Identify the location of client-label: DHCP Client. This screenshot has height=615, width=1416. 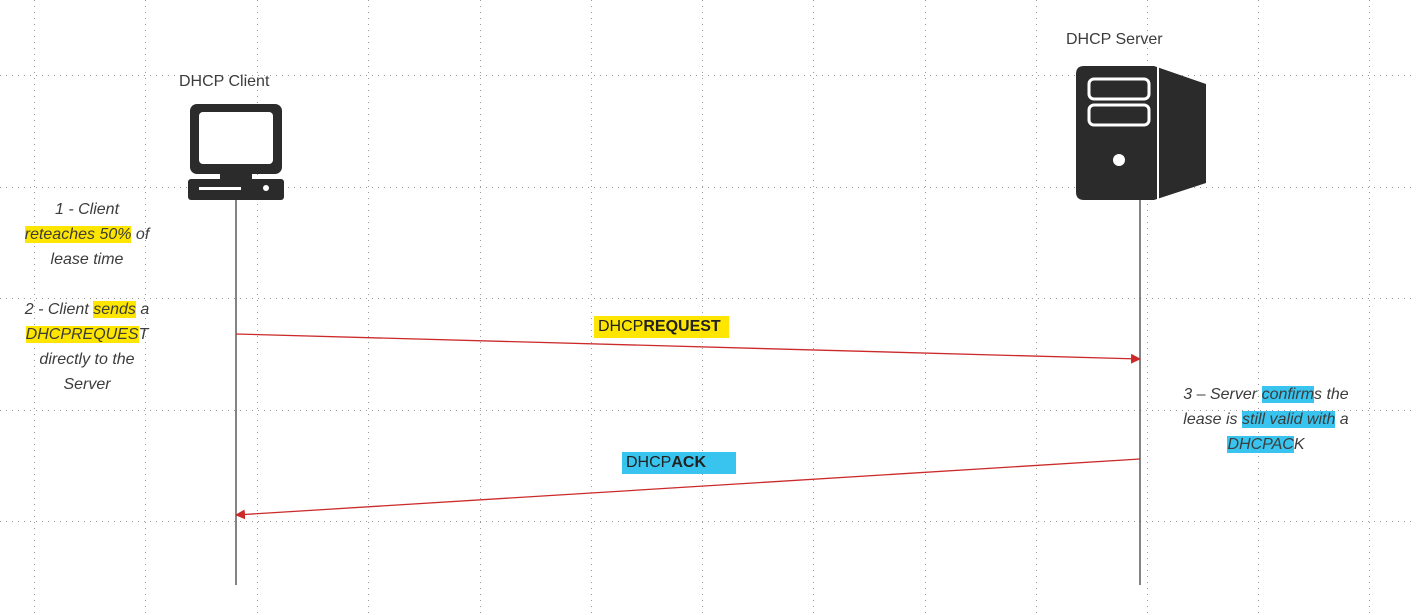
(224, 81).